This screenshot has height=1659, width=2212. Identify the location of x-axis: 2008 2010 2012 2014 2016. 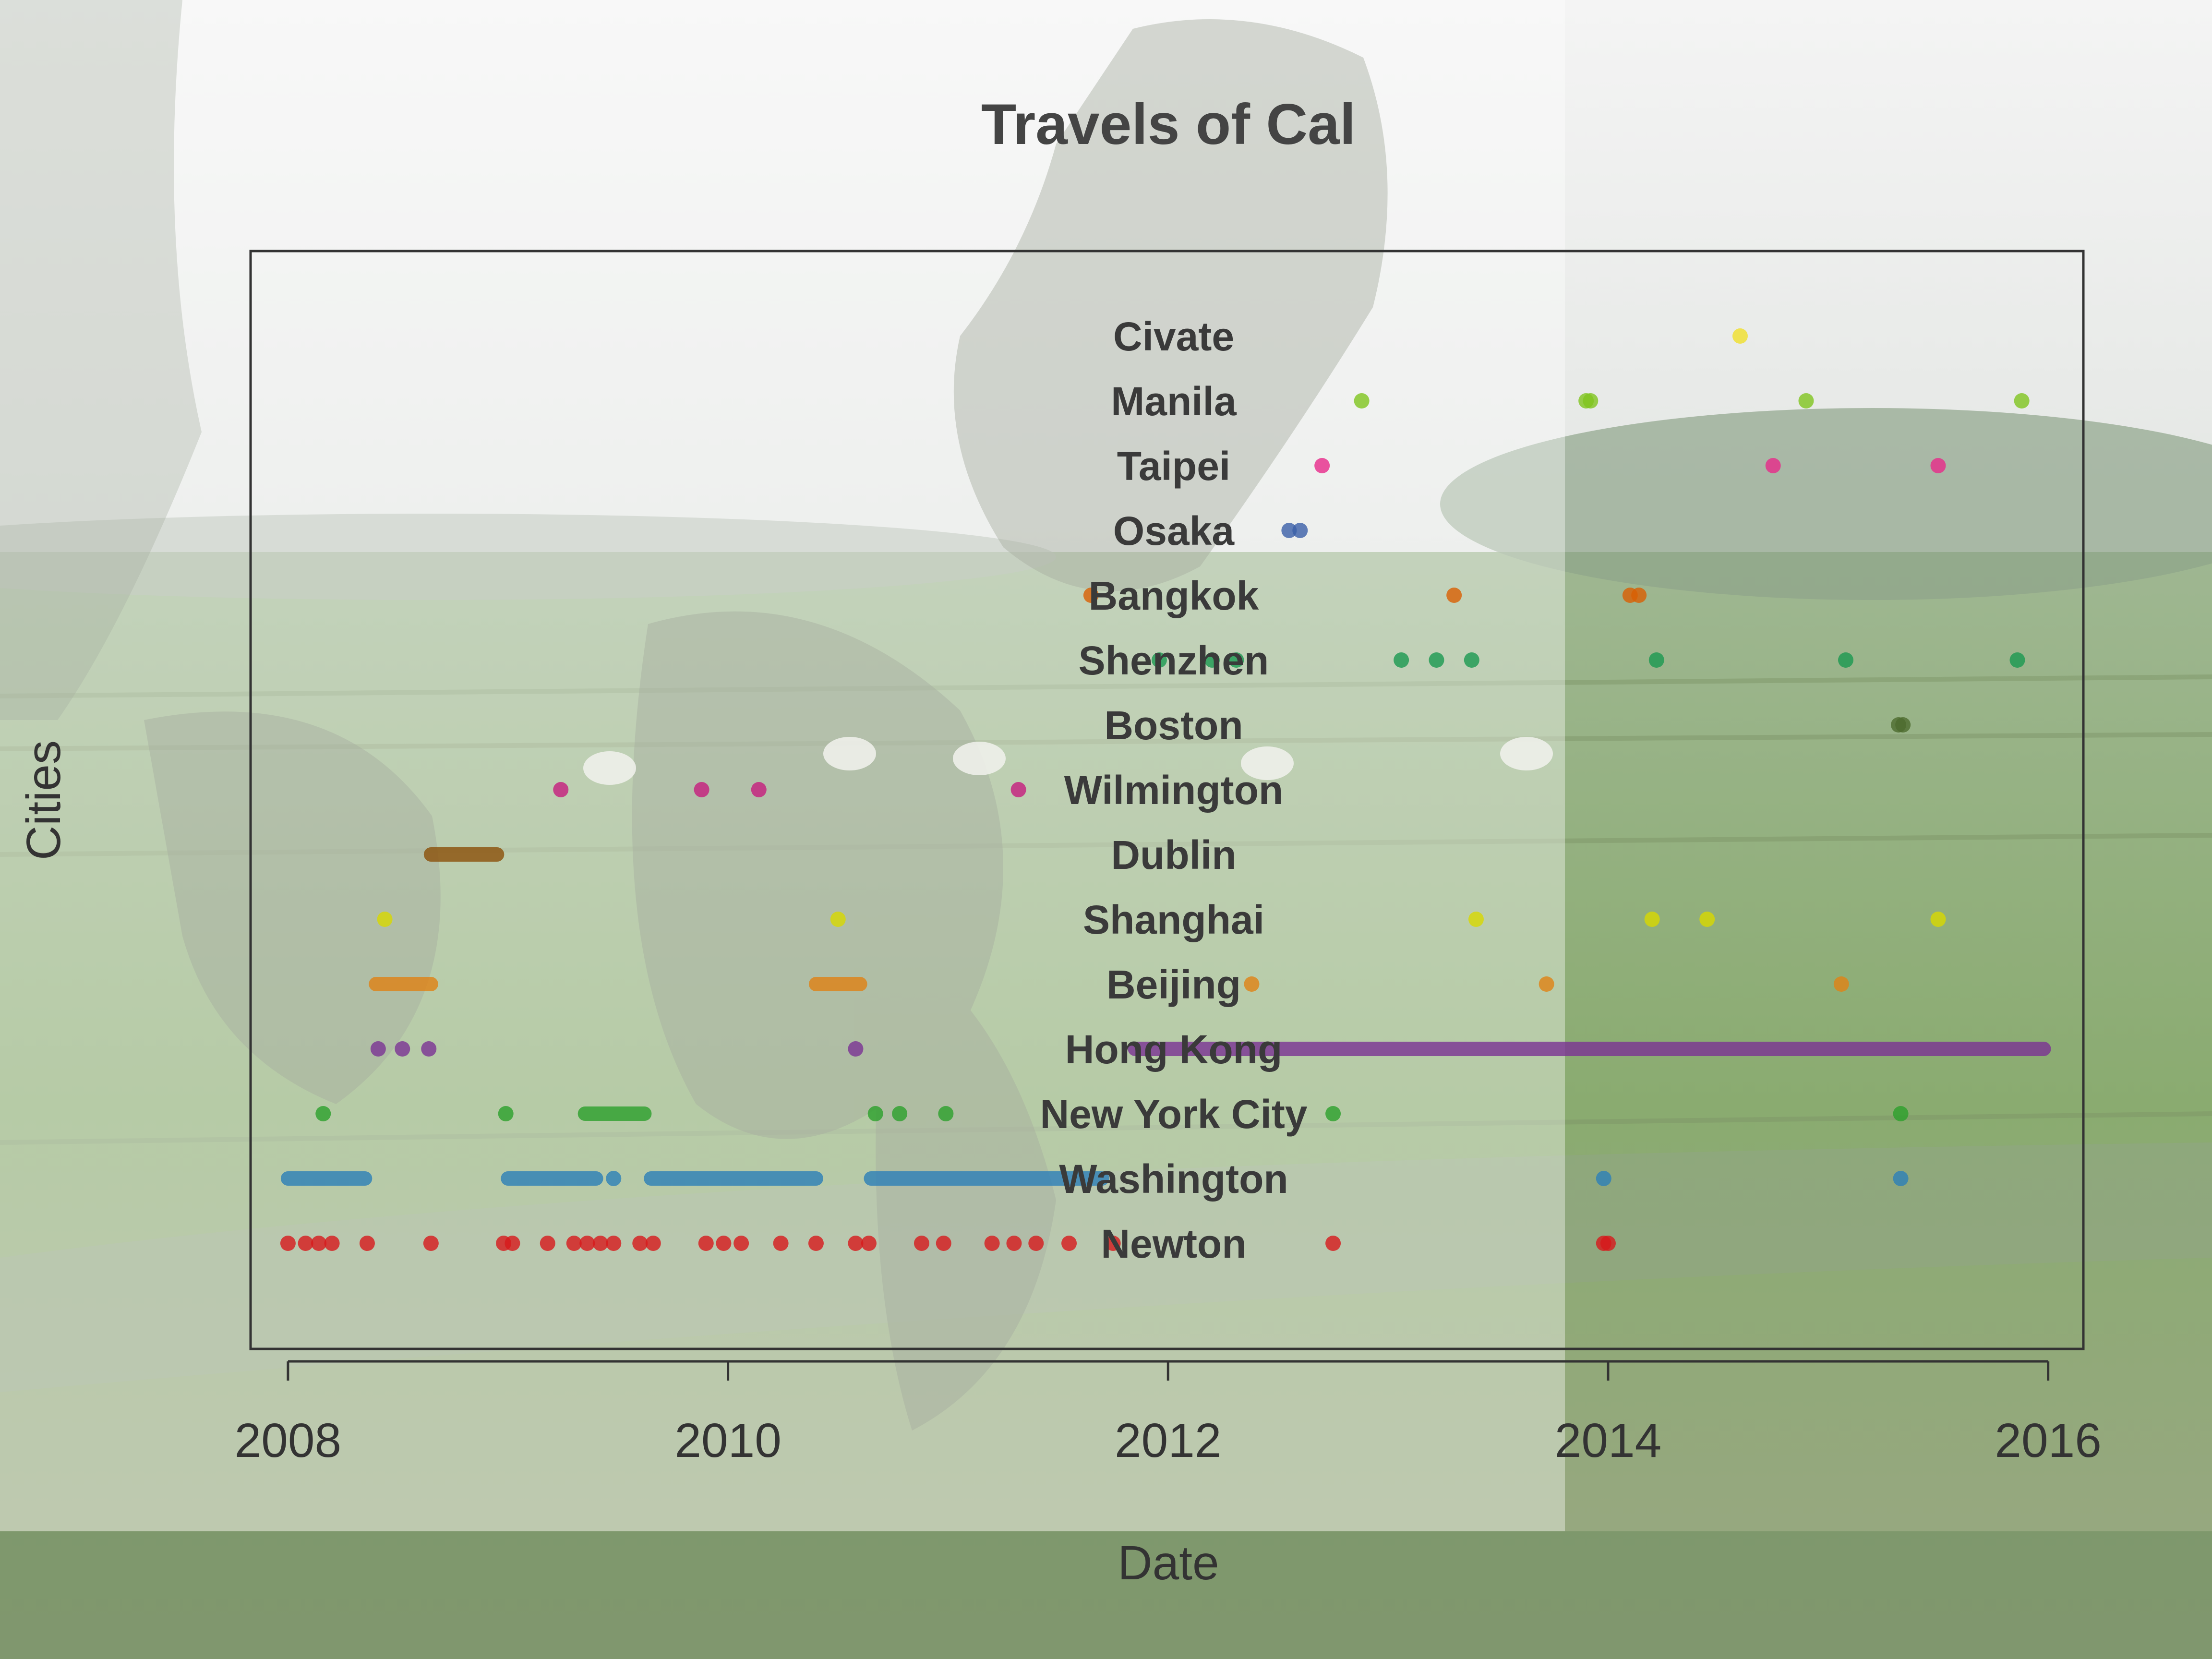
(1168, 1413).